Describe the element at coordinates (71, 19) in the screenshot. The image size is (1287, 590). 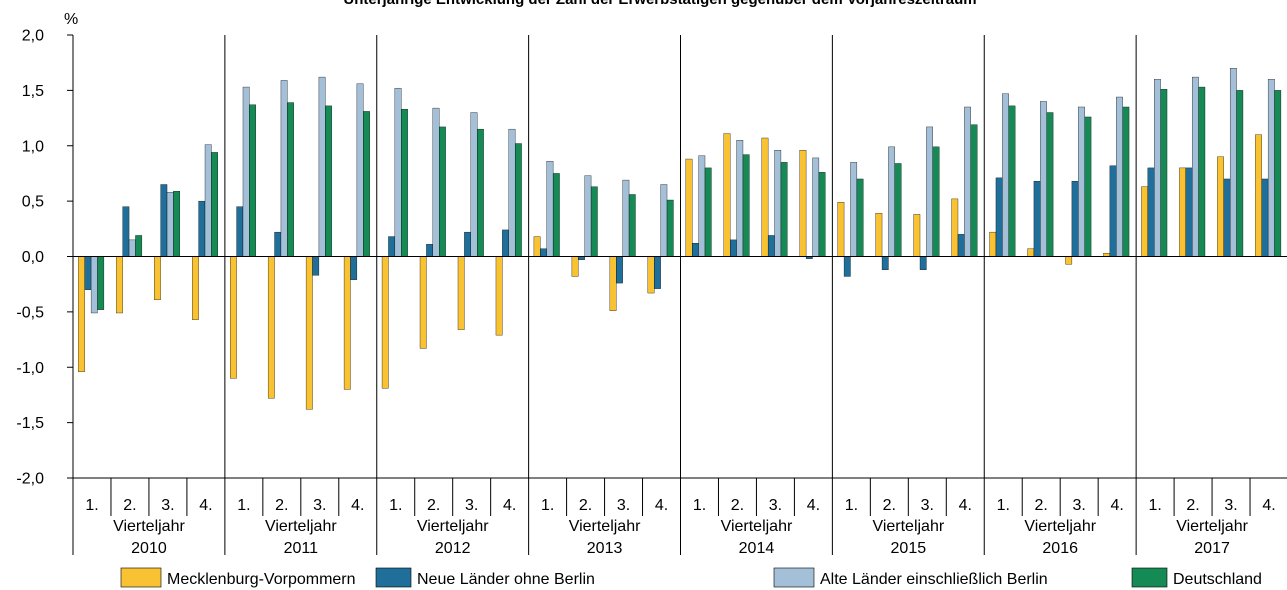
I see `y-axis-unit-label: %` at that location.